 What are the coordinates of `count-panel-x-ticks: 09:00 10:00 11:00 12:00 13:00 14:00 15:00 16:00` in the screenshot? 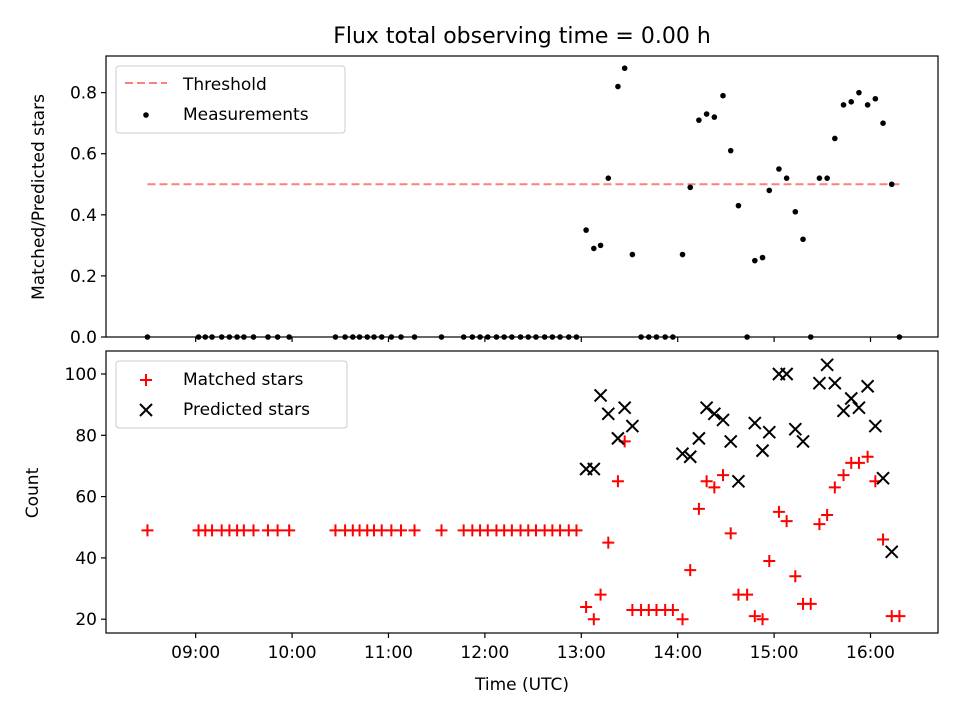 It's located at (533, 648).